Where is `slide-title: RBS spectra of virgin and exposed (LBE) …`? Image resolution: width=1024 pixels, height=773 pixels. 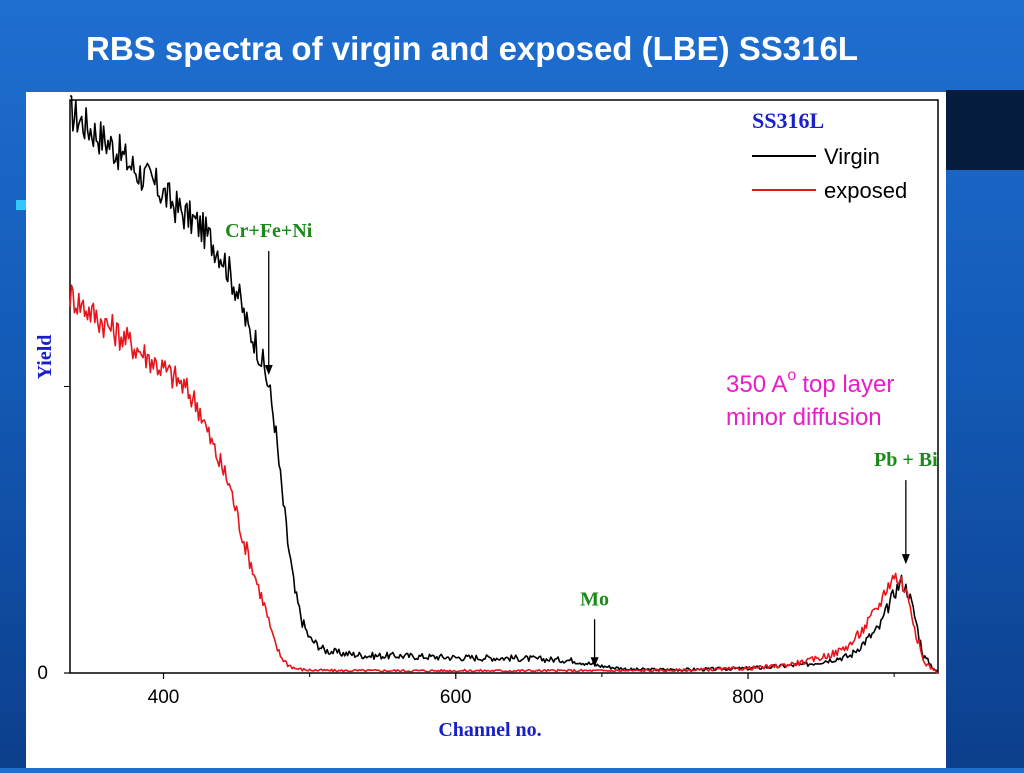 slide-title: RBS spectra of virgin and exposed (LBE) … is located at coordinates (472, 48).